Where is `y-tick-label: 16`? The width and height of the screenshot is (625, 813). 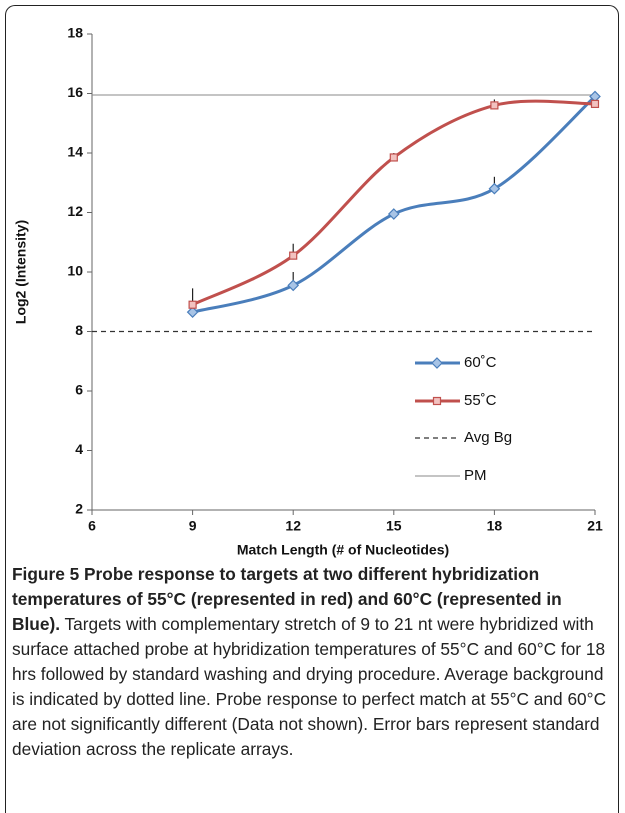
y-tick-label: 16 is located at coordinates (75, 92).